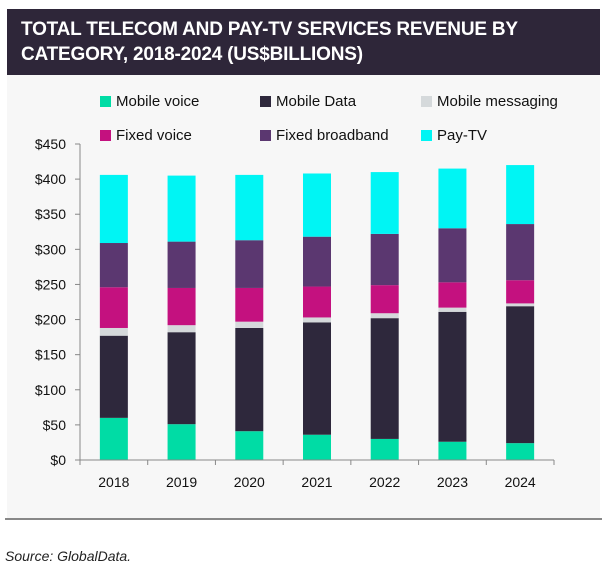 The height and width of the screenshot is (574, 614). What do you see at coordinates (113, 307) in the screenshot?
I see `bar-fixed-voice-2018` at bounding box center [113, 307].